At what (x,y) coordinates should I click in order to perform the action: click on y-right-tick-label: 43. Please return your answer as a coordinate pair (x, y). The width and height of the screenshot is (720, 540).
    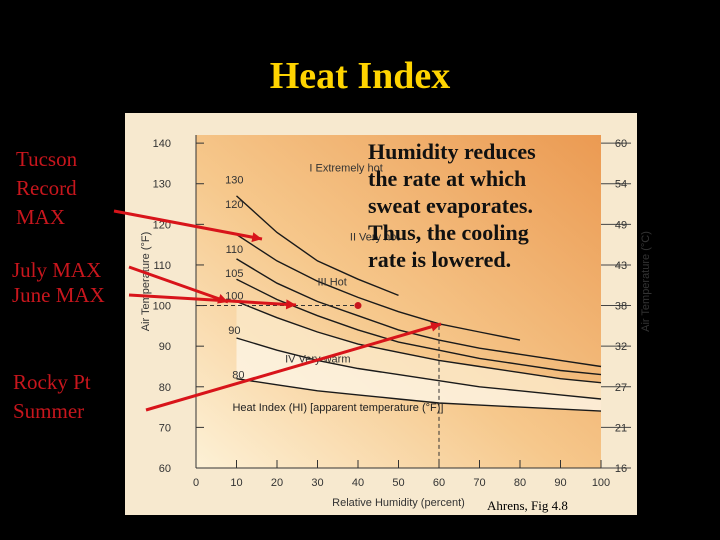
    Looking at the image, I should click on (621, 266).